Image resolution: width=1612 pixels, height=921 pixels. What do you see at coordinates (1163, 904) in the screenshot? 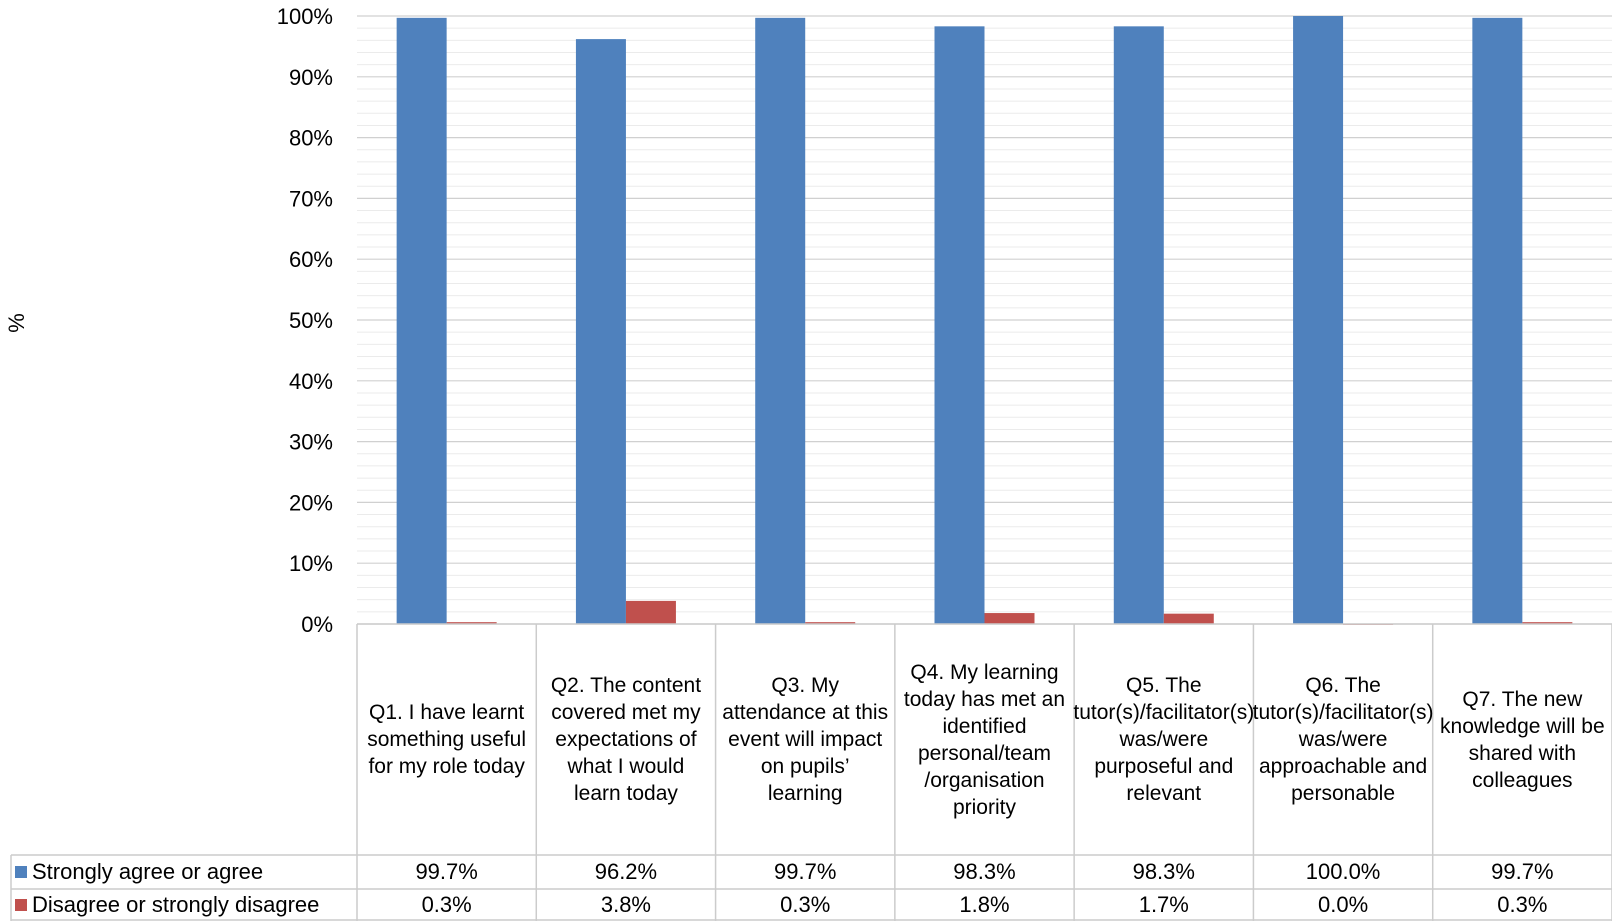
I see `data-label: 1.7%` at bounding box center [1163, 904].